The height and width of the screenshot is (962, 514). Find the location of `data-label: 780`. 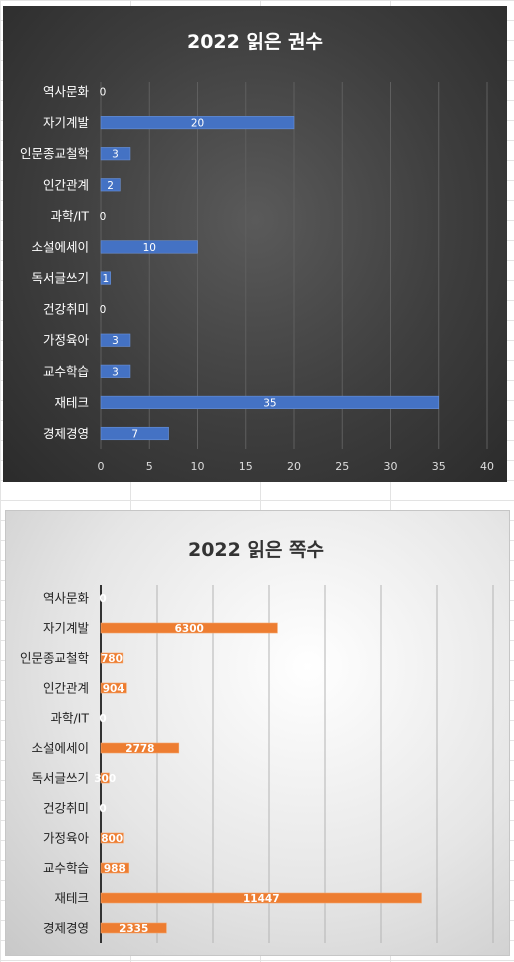

data-label: 780 is located at coordinates (112, 659).